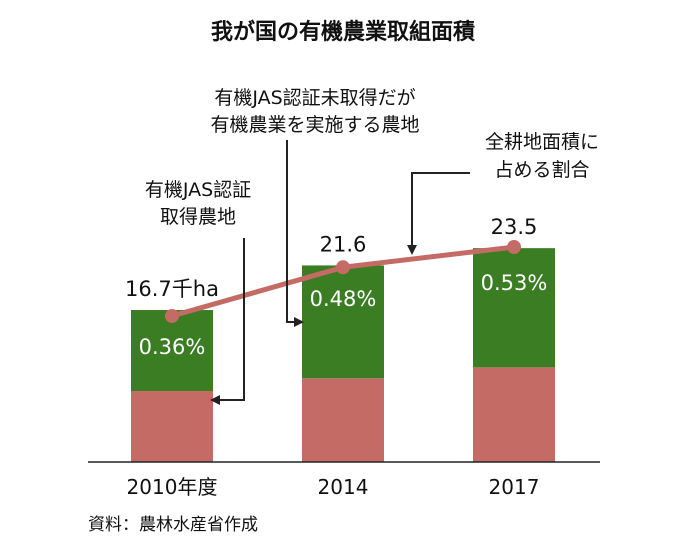 The width and height of the screenshot is (686, 546). I want to click on annotation-share: 全耕地面積に 占める割合, so click(503, 193).